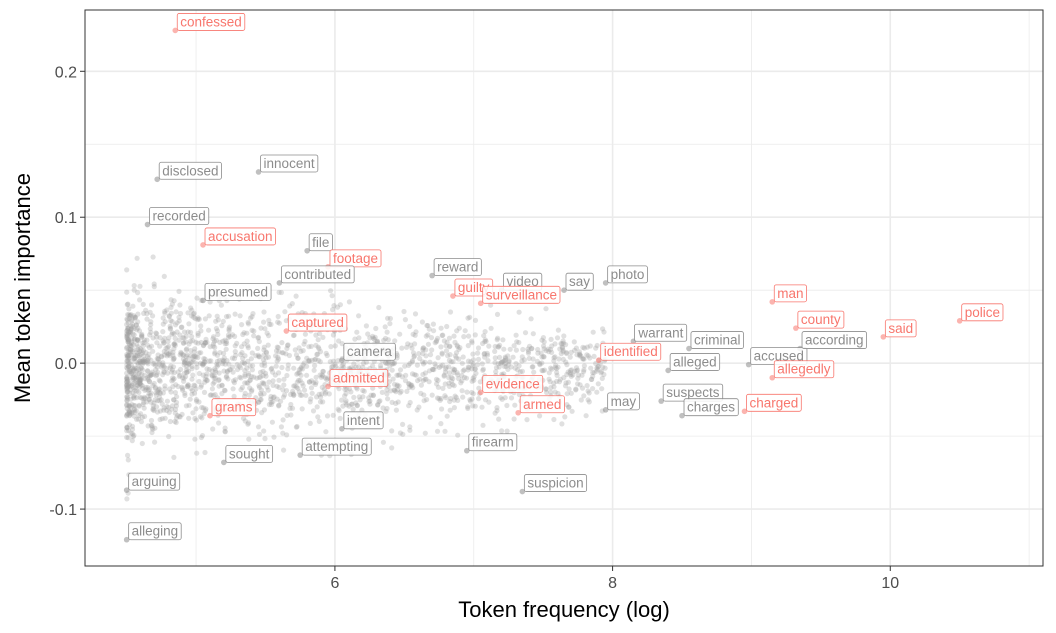 This screenshot has height=633, width=1056. I want to click on labeled-point-contributed, so click(279, 283).